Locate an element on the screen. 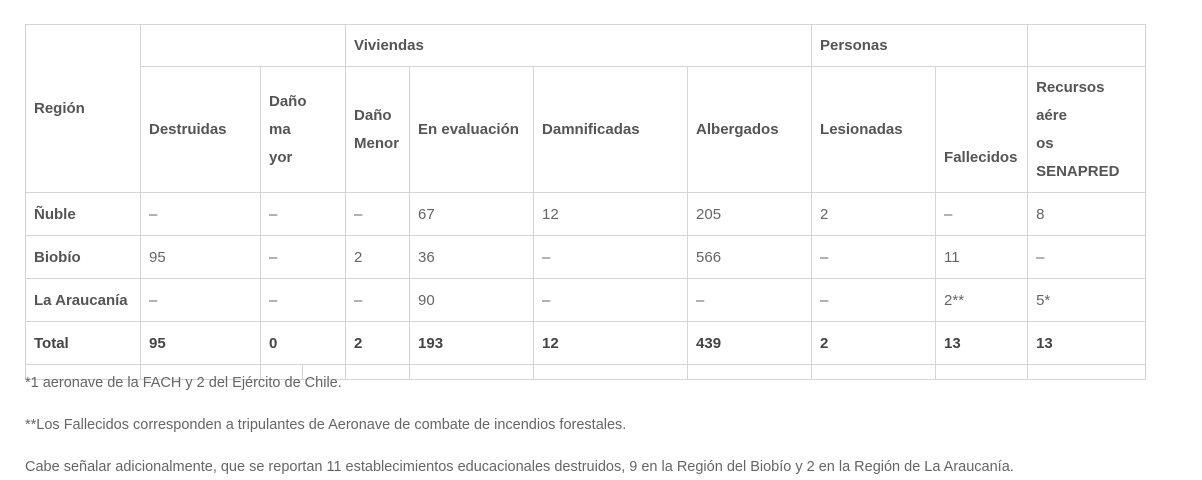 This screenshot has height=480, width=1202. table-row: Biobío 95 – 2 36 – 566 – 11 – is located at coordinates (586, 257).